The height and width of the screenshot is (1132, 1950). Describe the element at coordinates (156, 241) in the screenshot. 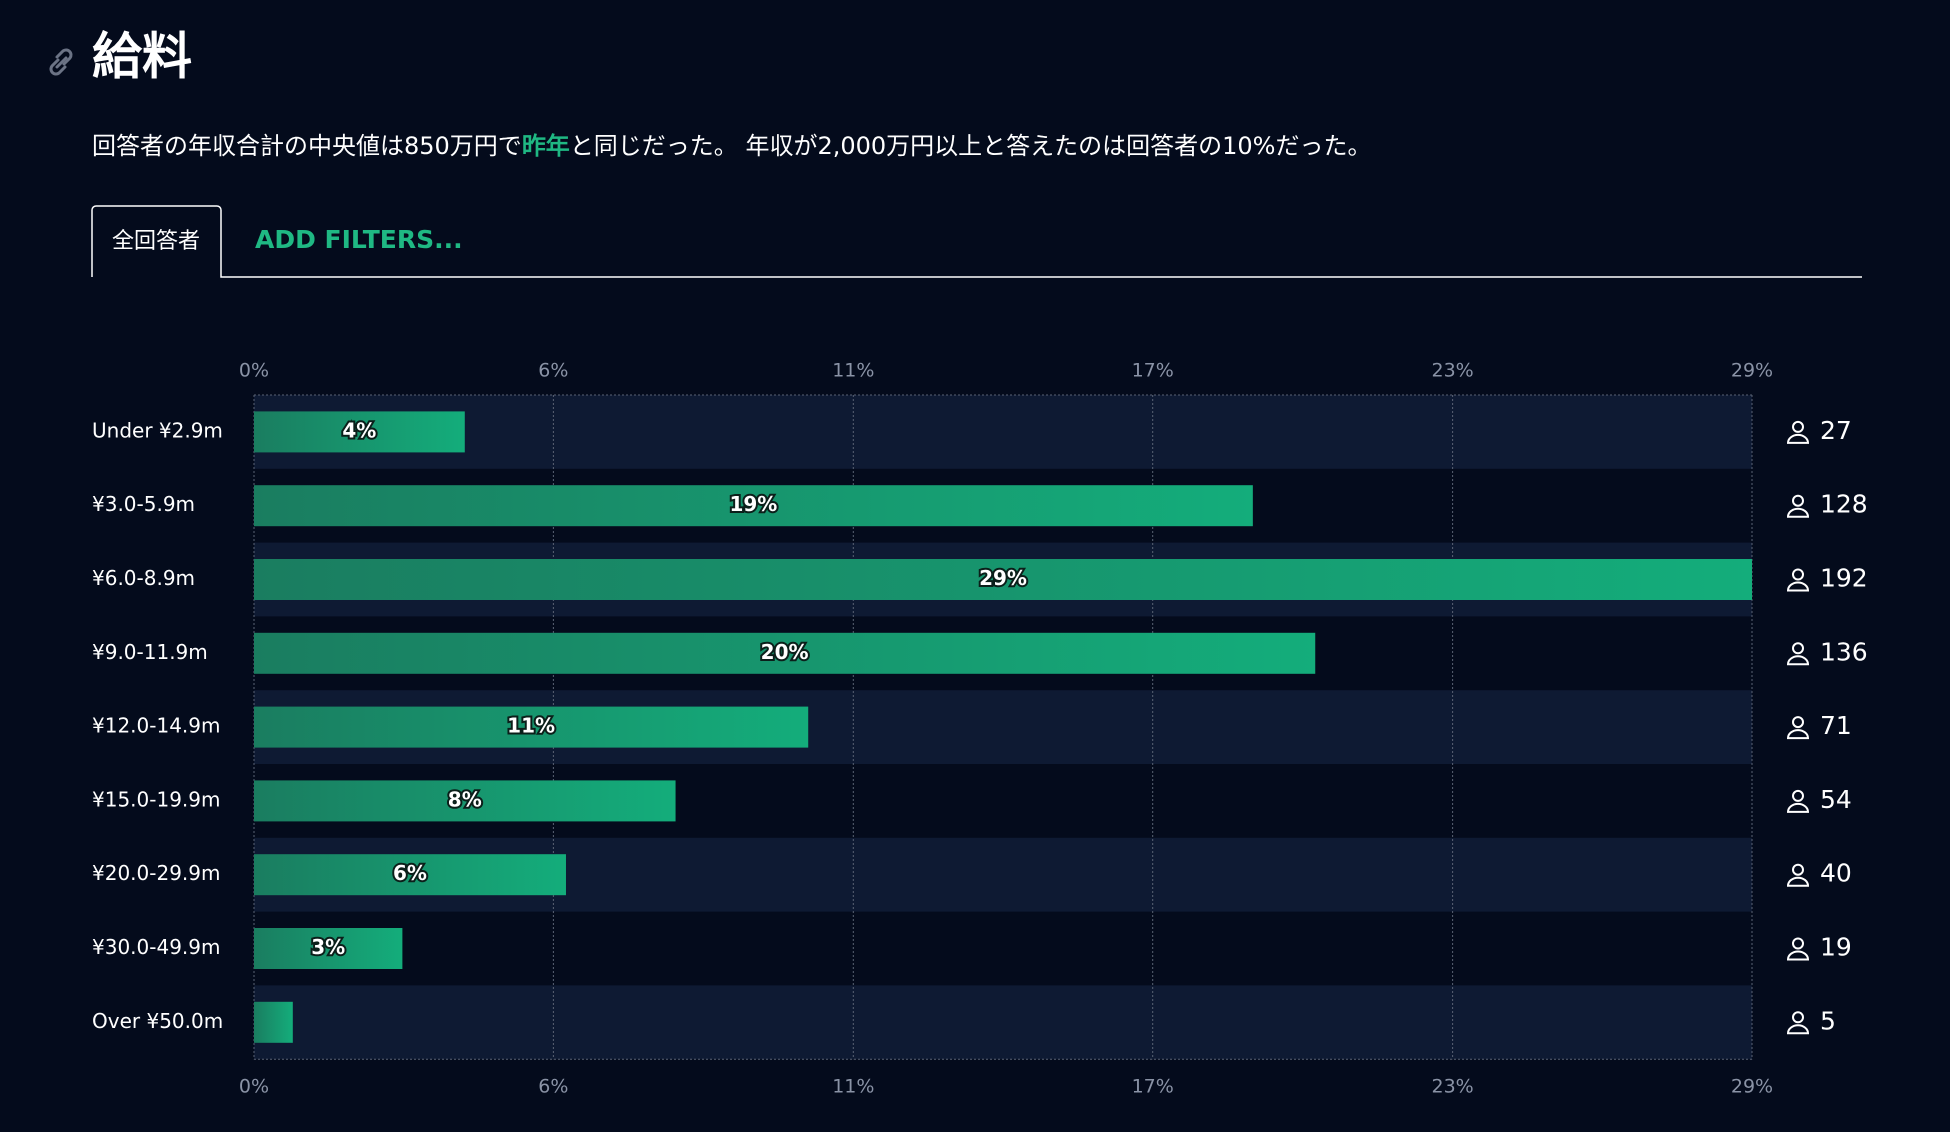

I see `tab-active: 全回答者` at that location.